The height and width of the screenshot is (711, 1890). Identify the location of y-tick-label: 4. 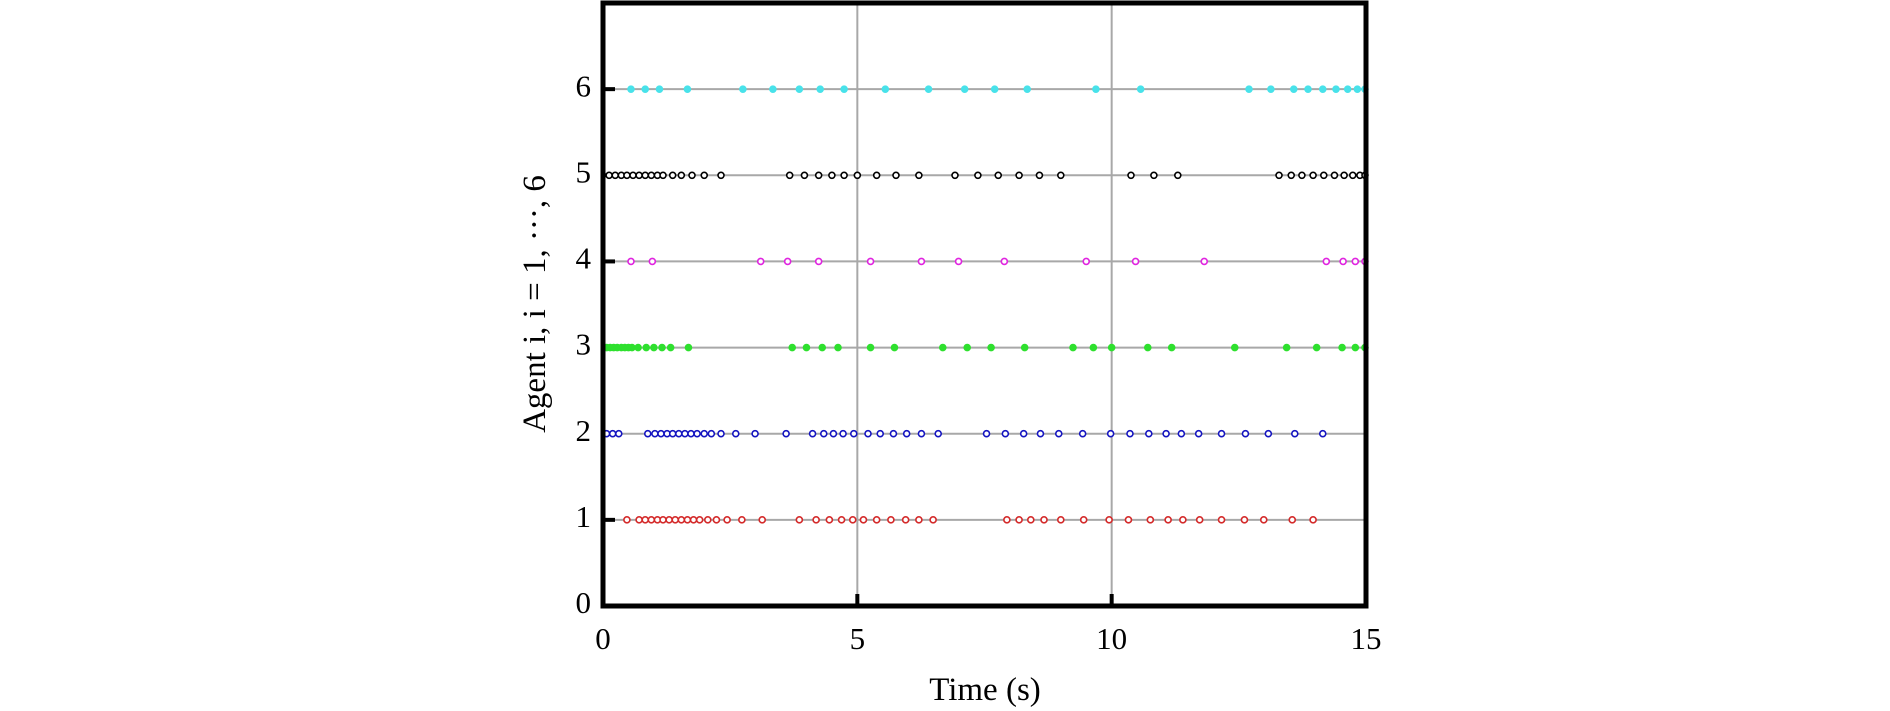
(584, 258).